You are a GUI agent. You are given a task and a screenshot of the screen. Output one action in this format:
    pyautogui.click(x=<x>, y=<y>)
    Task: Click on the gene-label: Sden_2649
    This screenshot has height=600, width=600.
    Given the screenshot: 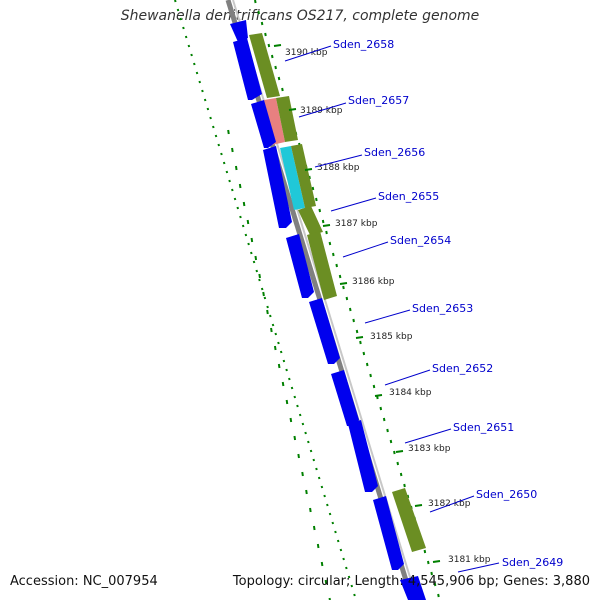 What is the action you would take?
    pyautogui.click(x=532, y=562)
    